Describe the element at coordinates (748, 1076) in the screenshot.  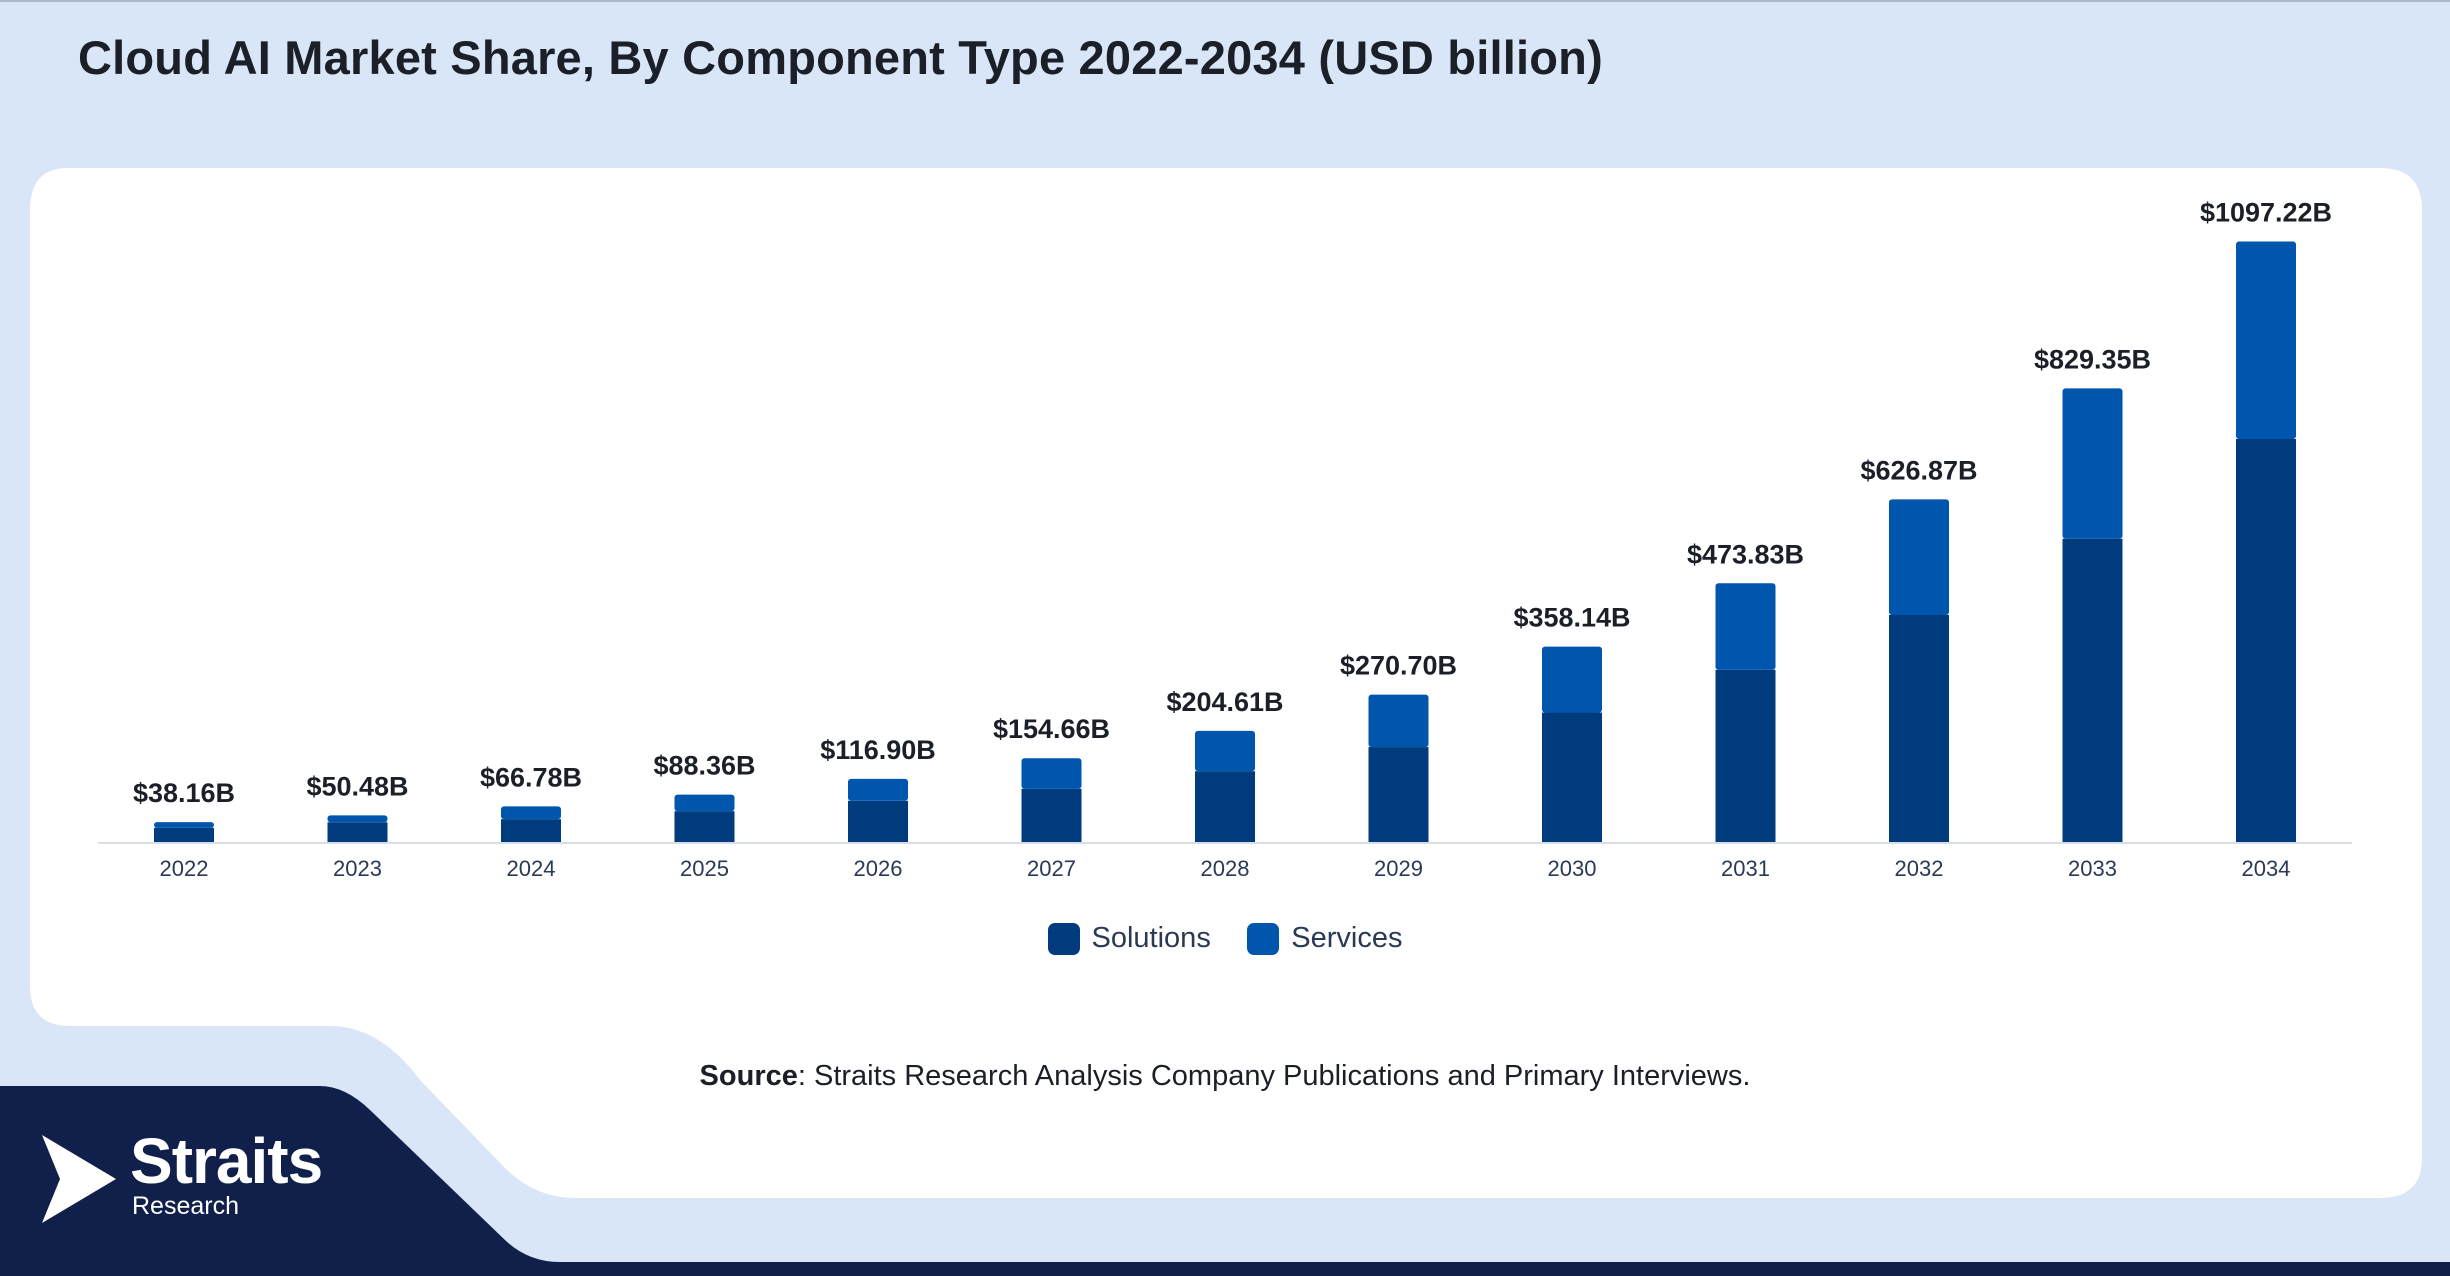
I see `source-label: Source` at that location.